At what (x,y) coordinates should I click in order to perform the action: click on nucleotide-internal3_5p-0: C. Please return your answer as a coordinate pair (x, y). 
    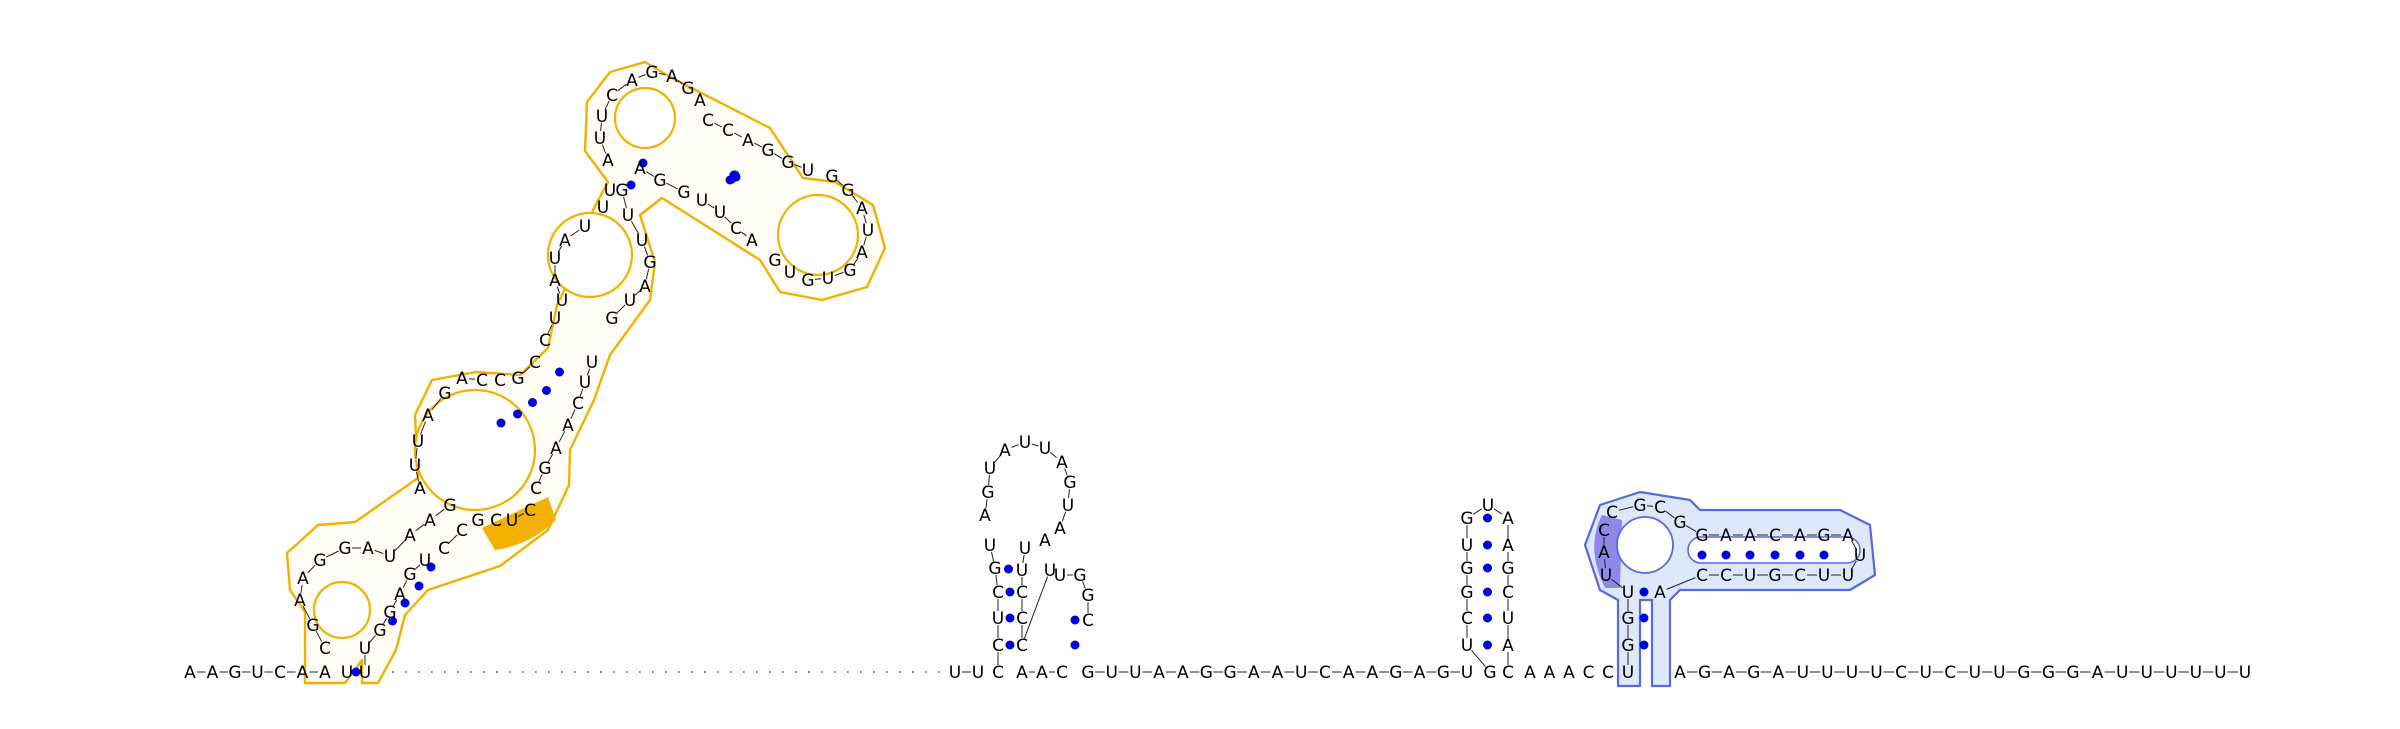
    Looking at the image, I should click on (545, 341).